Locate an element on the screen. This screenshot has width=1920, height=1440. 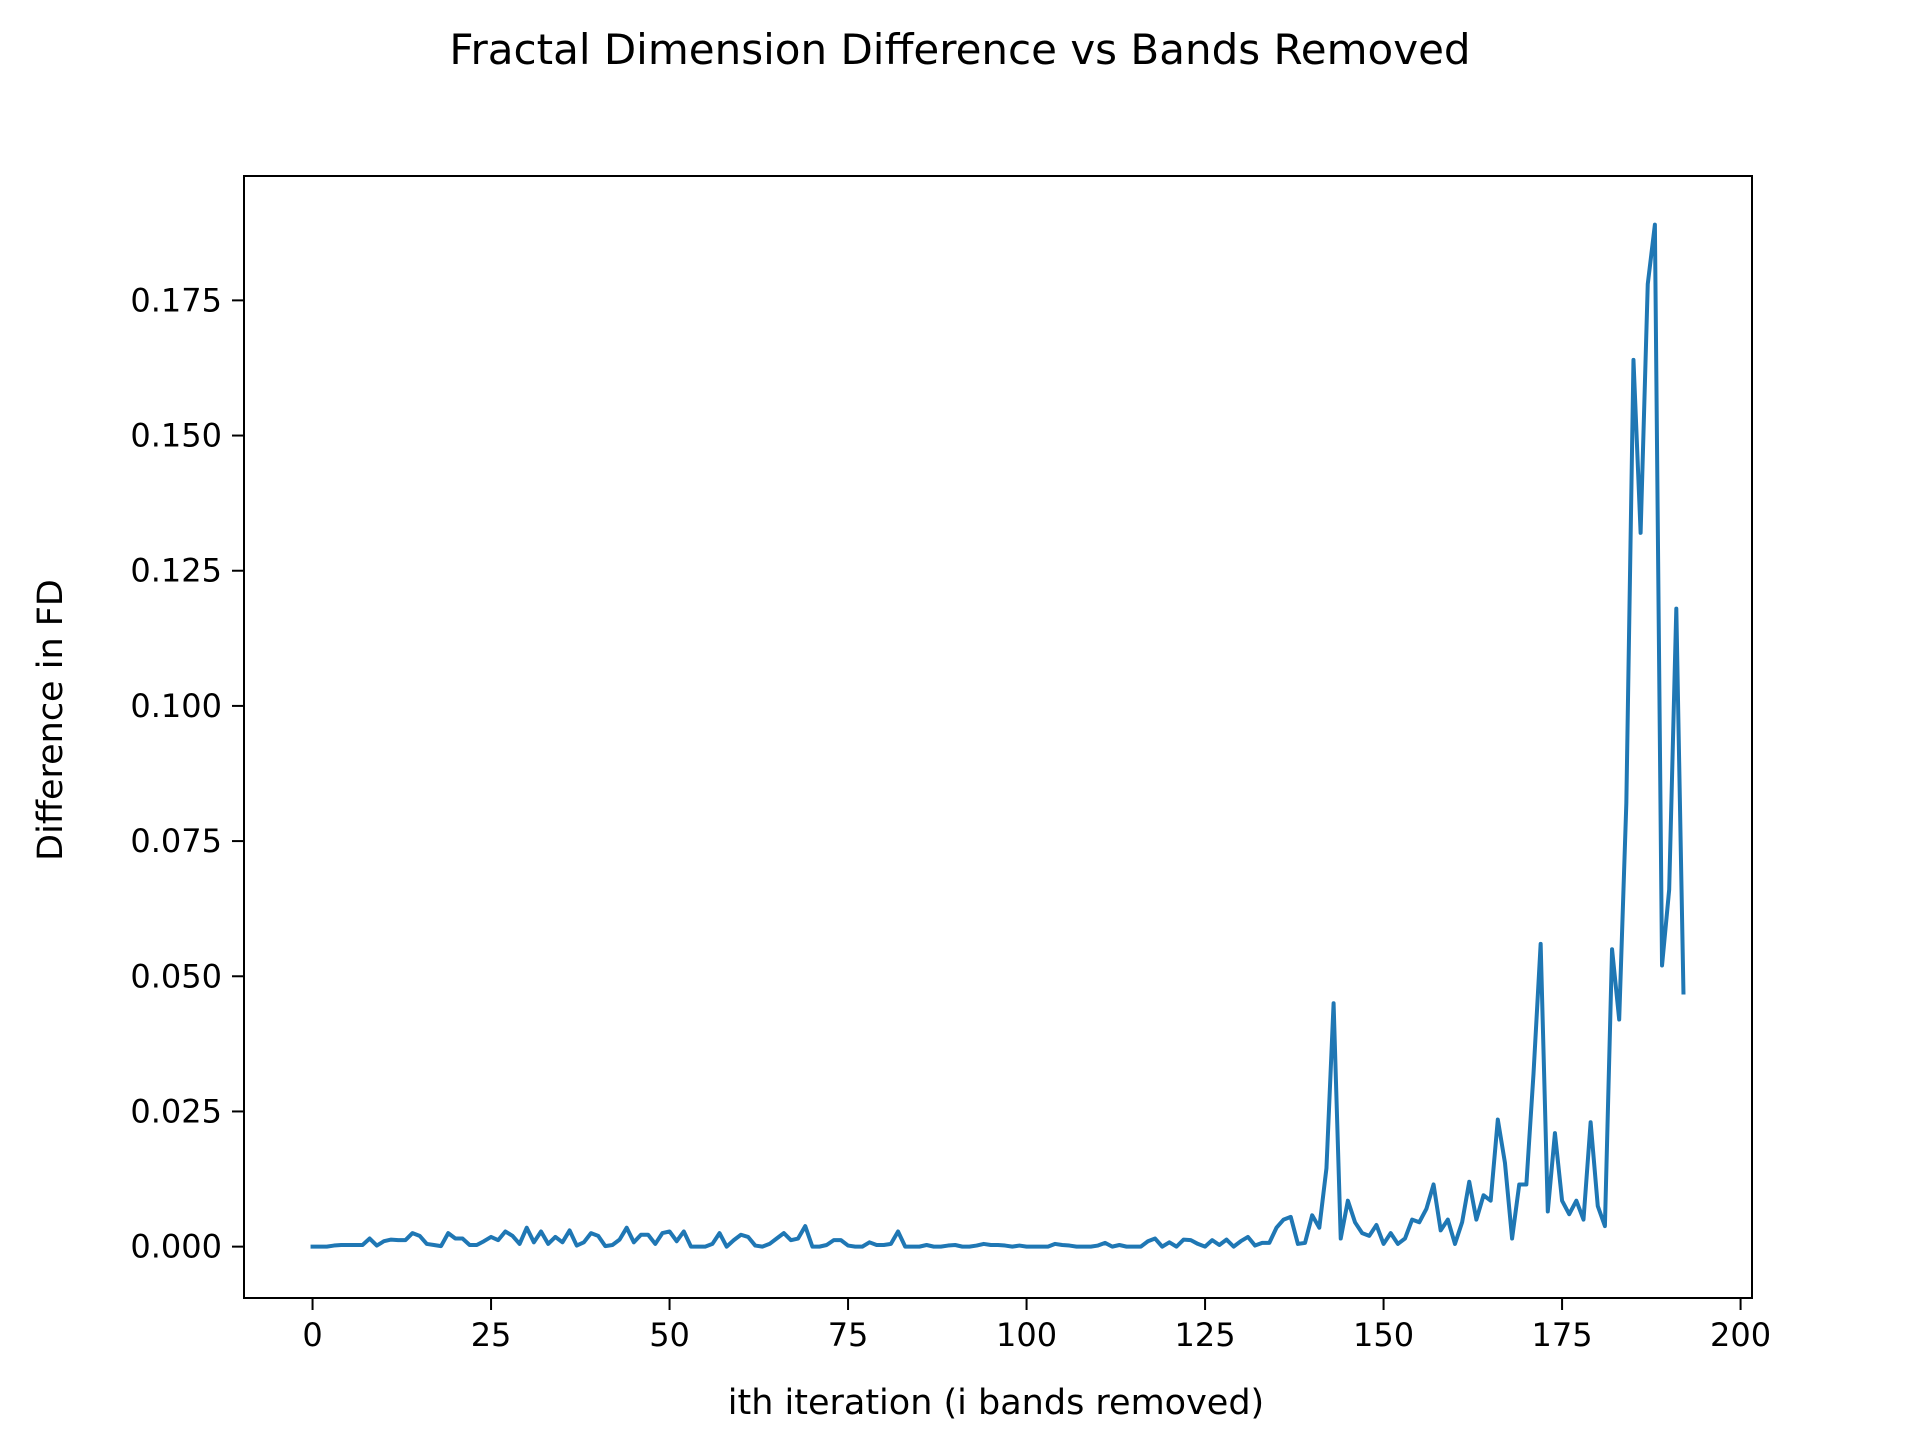
x-tick-label: 0 is located at coordinates (312, 1335).